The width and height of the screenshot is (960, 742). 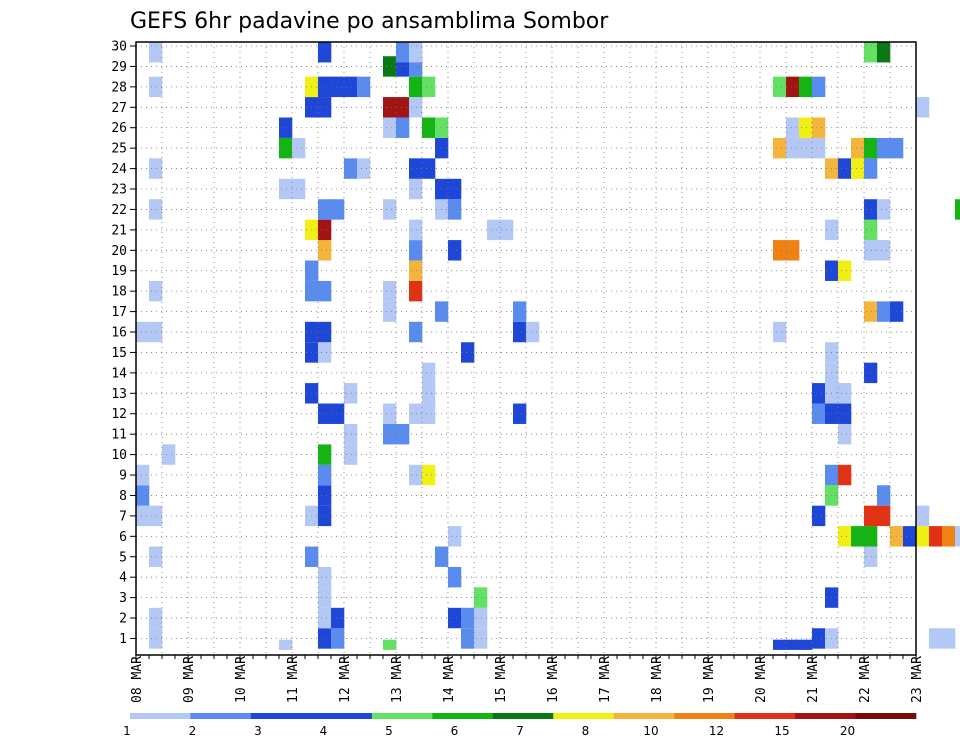 I want to click on x-tick-label: 08 MAR, so click(x=137, y=679).